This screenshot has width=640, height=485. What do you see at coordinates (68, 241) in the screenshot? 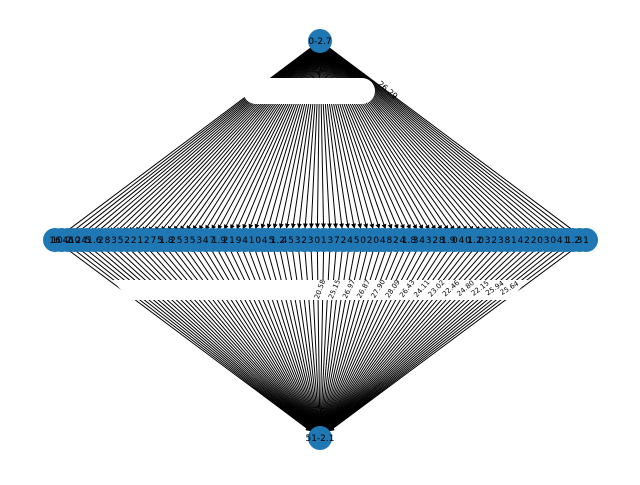
I see `middle-node-label: 46` at bounding box center [68, 241].